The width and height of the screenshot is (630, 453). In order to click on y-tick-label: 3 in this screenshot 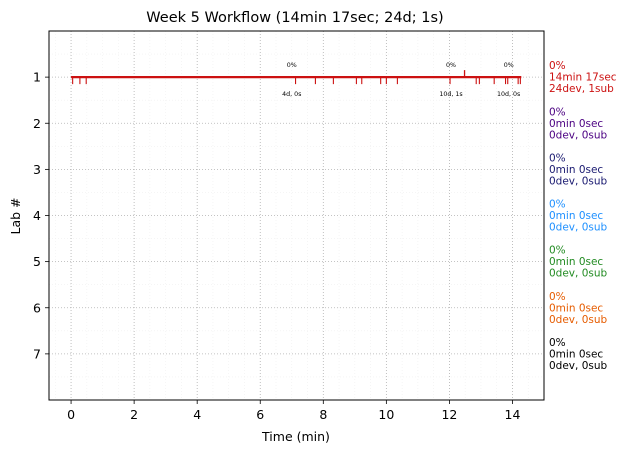, I will do `click(37, 169)`.